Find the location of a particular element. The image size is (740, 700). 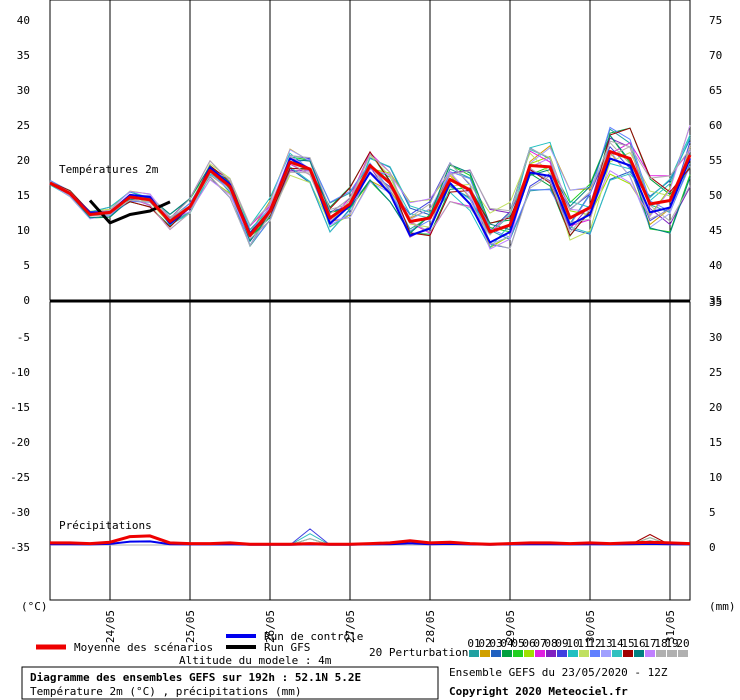

precip-right-tick: 0 is located at coordinates (712, 547).